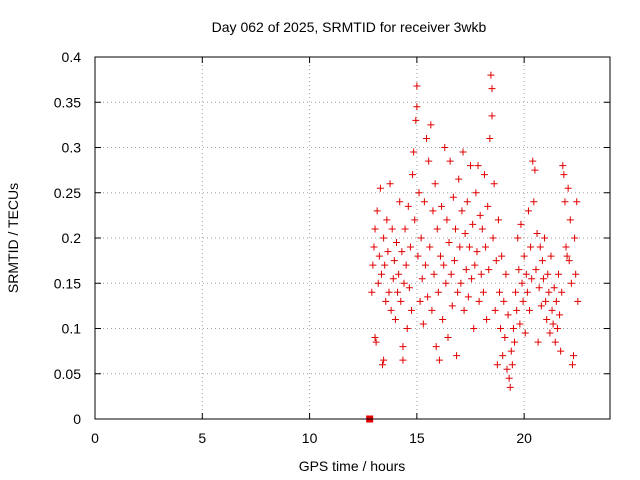 The height and width of the screenshot is (480, 640). I want to click on y-tick-label: 0.4, so click(72, 57).